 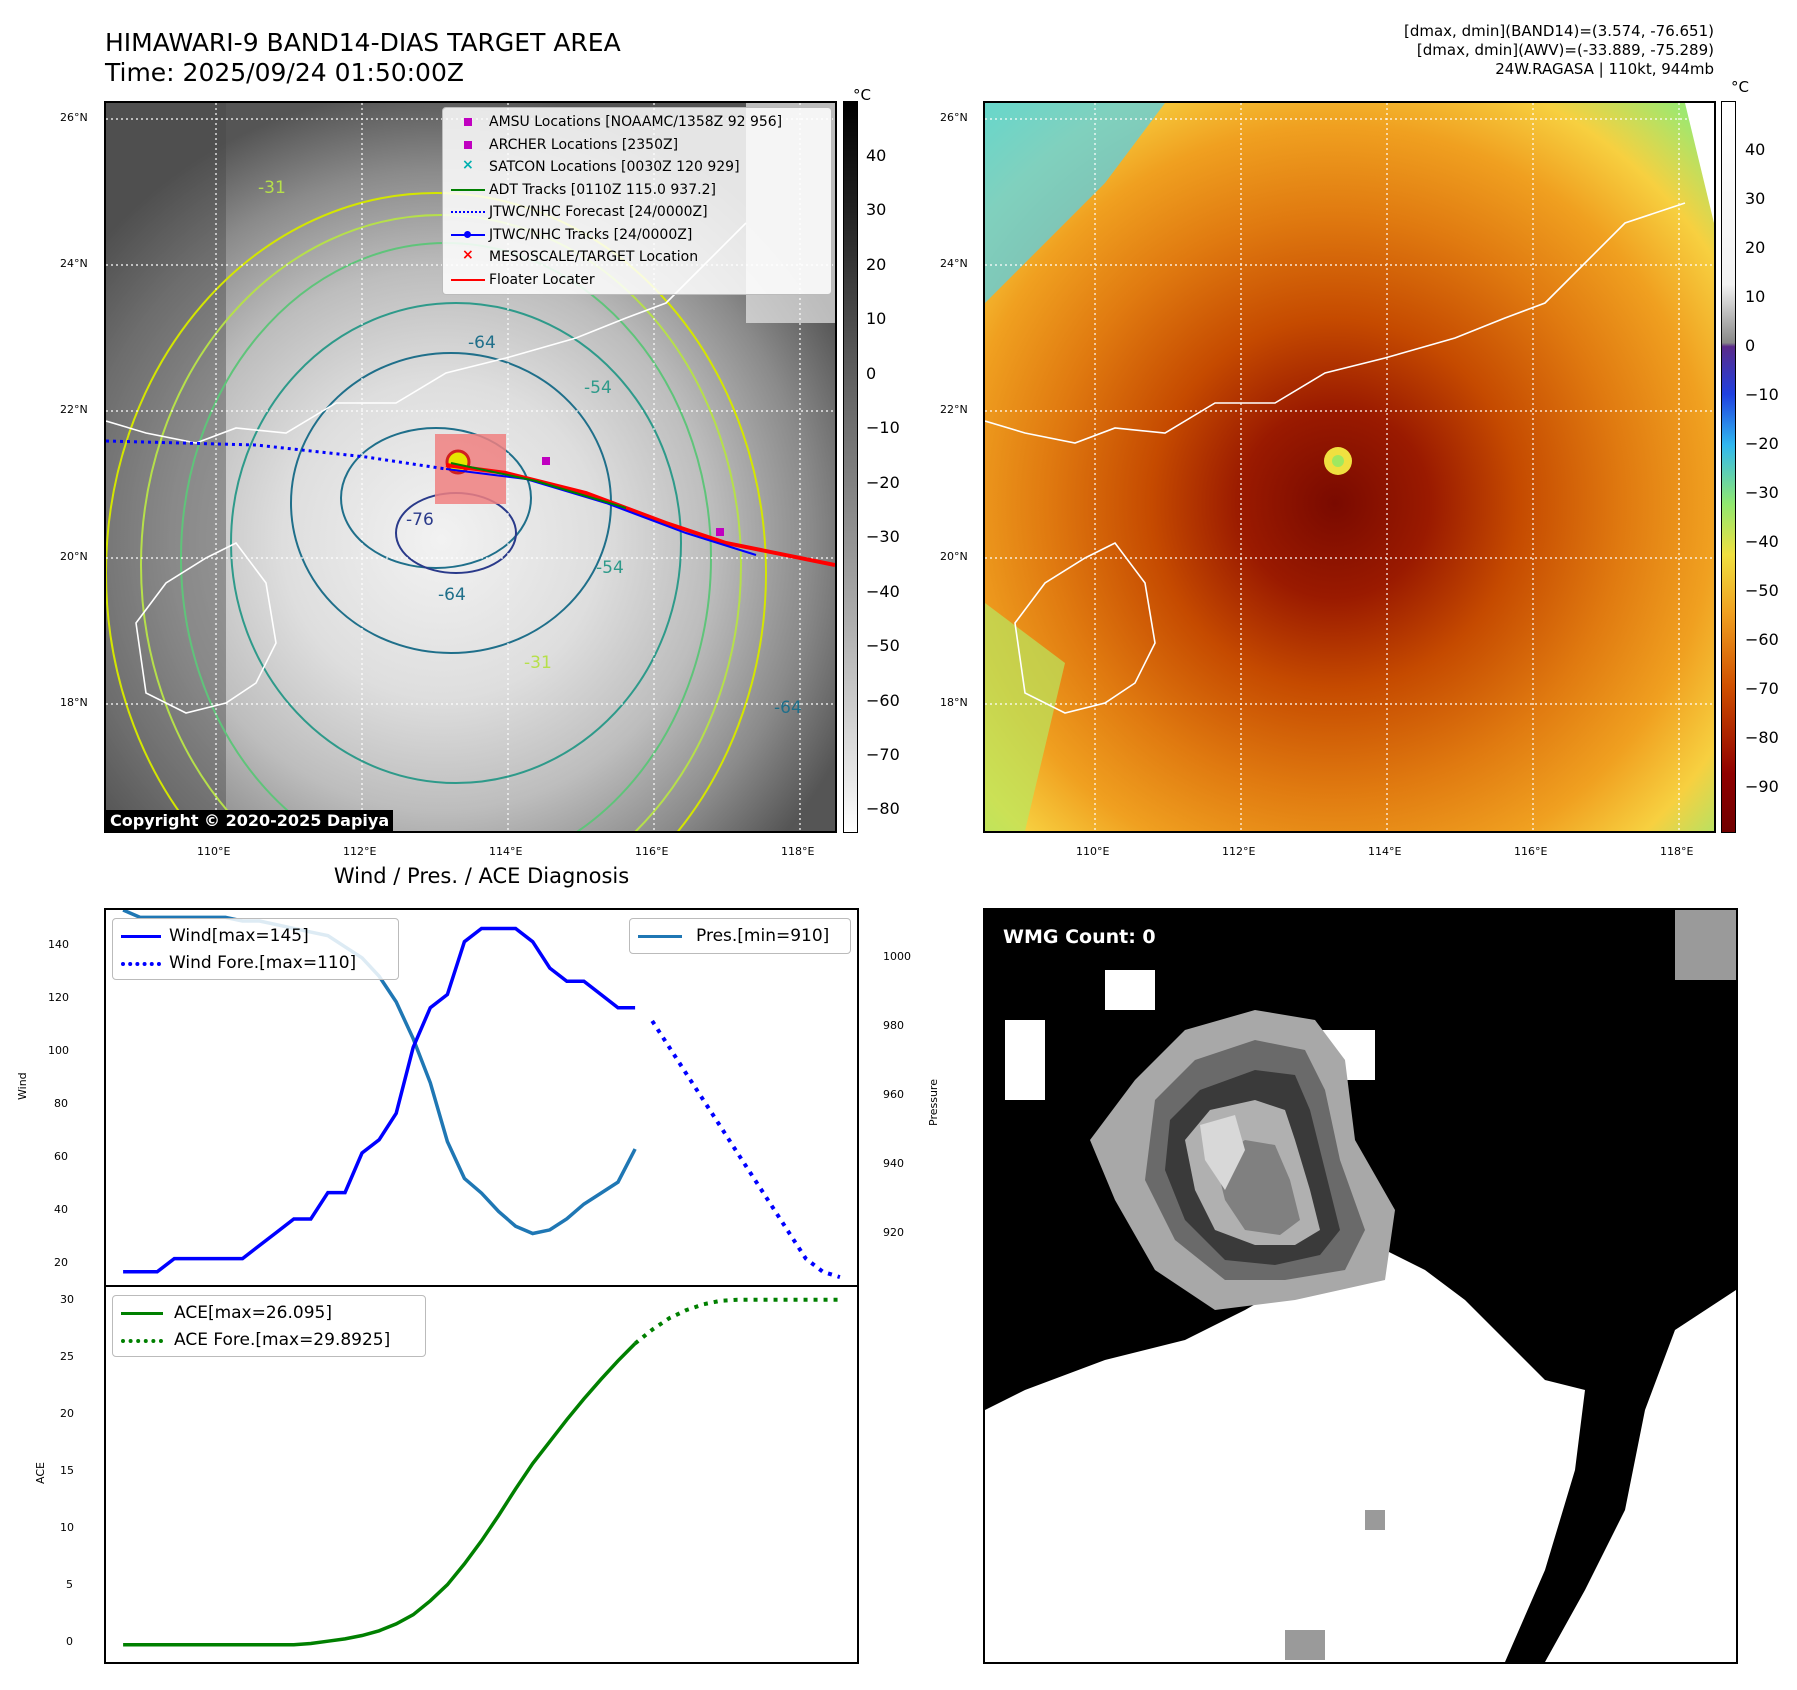 What do you see at coordinates (67, 1299) in the screenshot?
I see `ace-tick: 30` at bounding box center [67, 1299].